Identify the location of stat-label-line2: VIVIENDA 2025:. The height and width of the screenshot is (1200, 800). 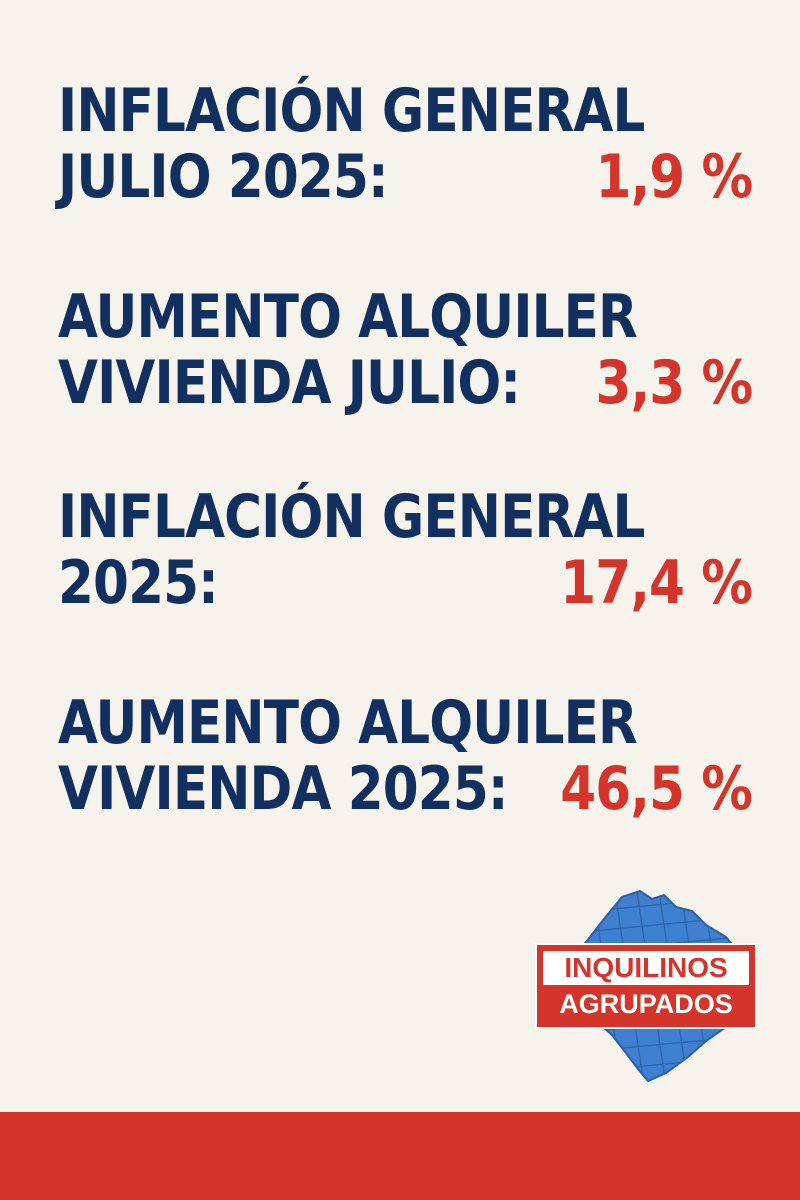
(283, 789).